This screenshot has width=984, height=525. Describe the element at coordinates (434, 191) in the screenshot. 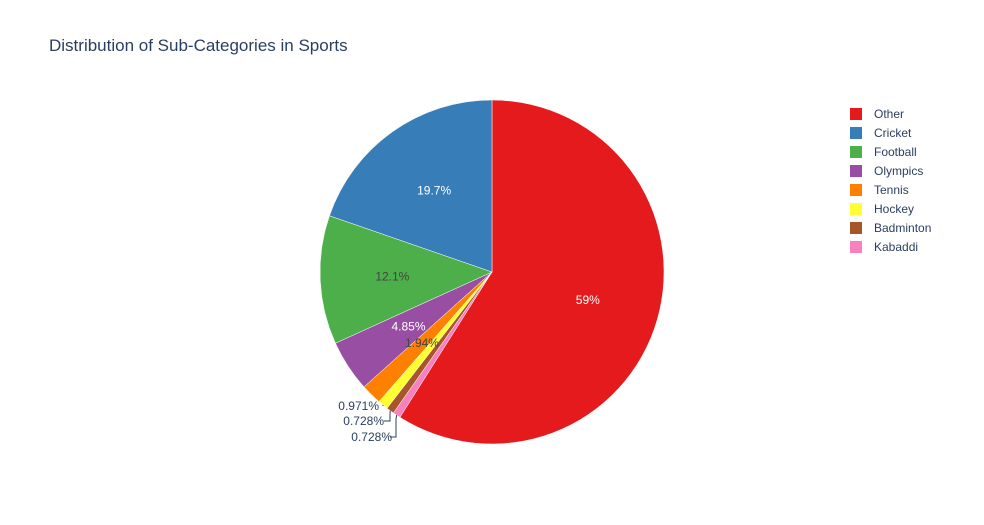

I see `slice-label-cricket: 19.7%` at that location.